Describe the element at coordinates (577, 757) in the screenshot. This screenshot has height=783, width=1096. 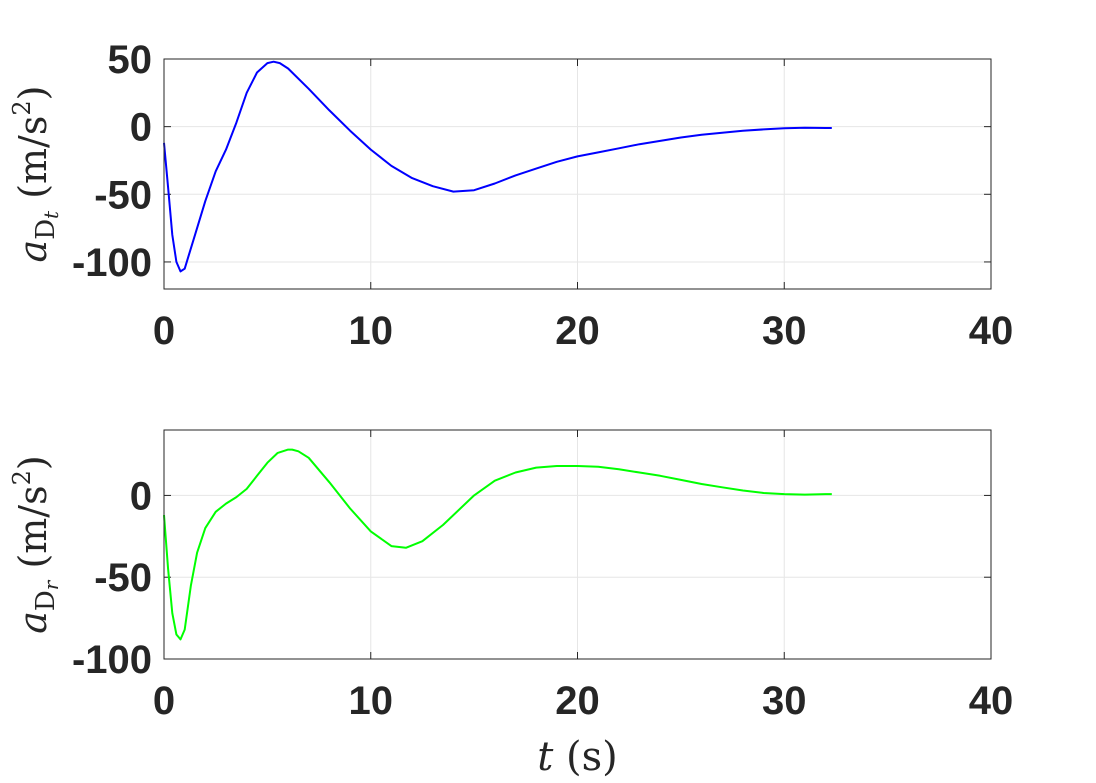
I see `x-axis-label: t (s)` at that location.